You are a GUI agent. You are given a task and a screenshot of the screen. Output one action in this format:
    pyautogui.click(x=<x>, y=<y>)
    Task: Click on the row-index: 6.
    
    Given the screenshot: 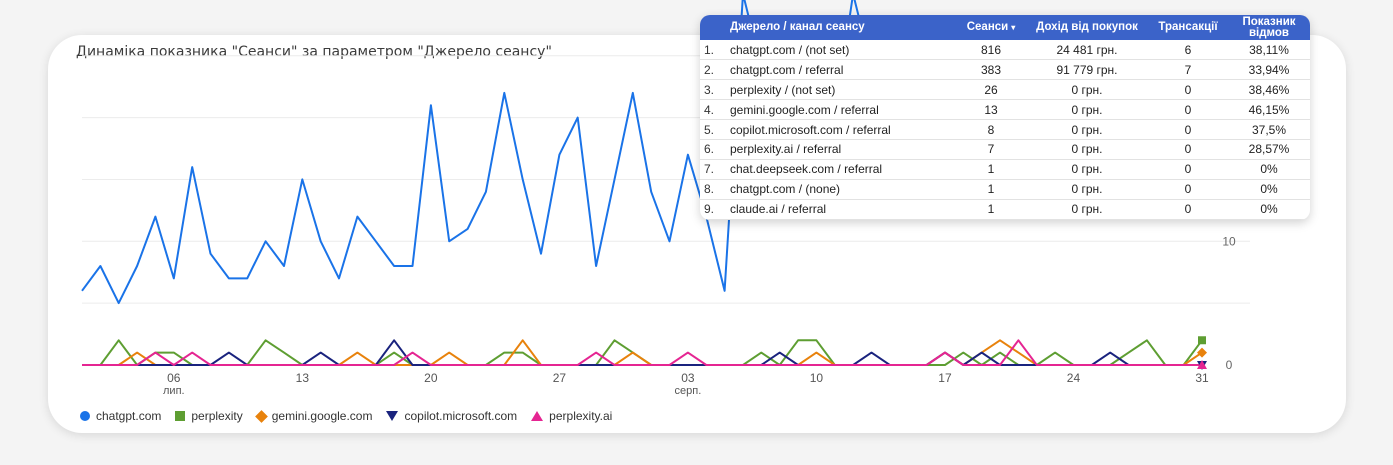 What is the action you would take?
    pyautogui.click(x=713, y=149)
    